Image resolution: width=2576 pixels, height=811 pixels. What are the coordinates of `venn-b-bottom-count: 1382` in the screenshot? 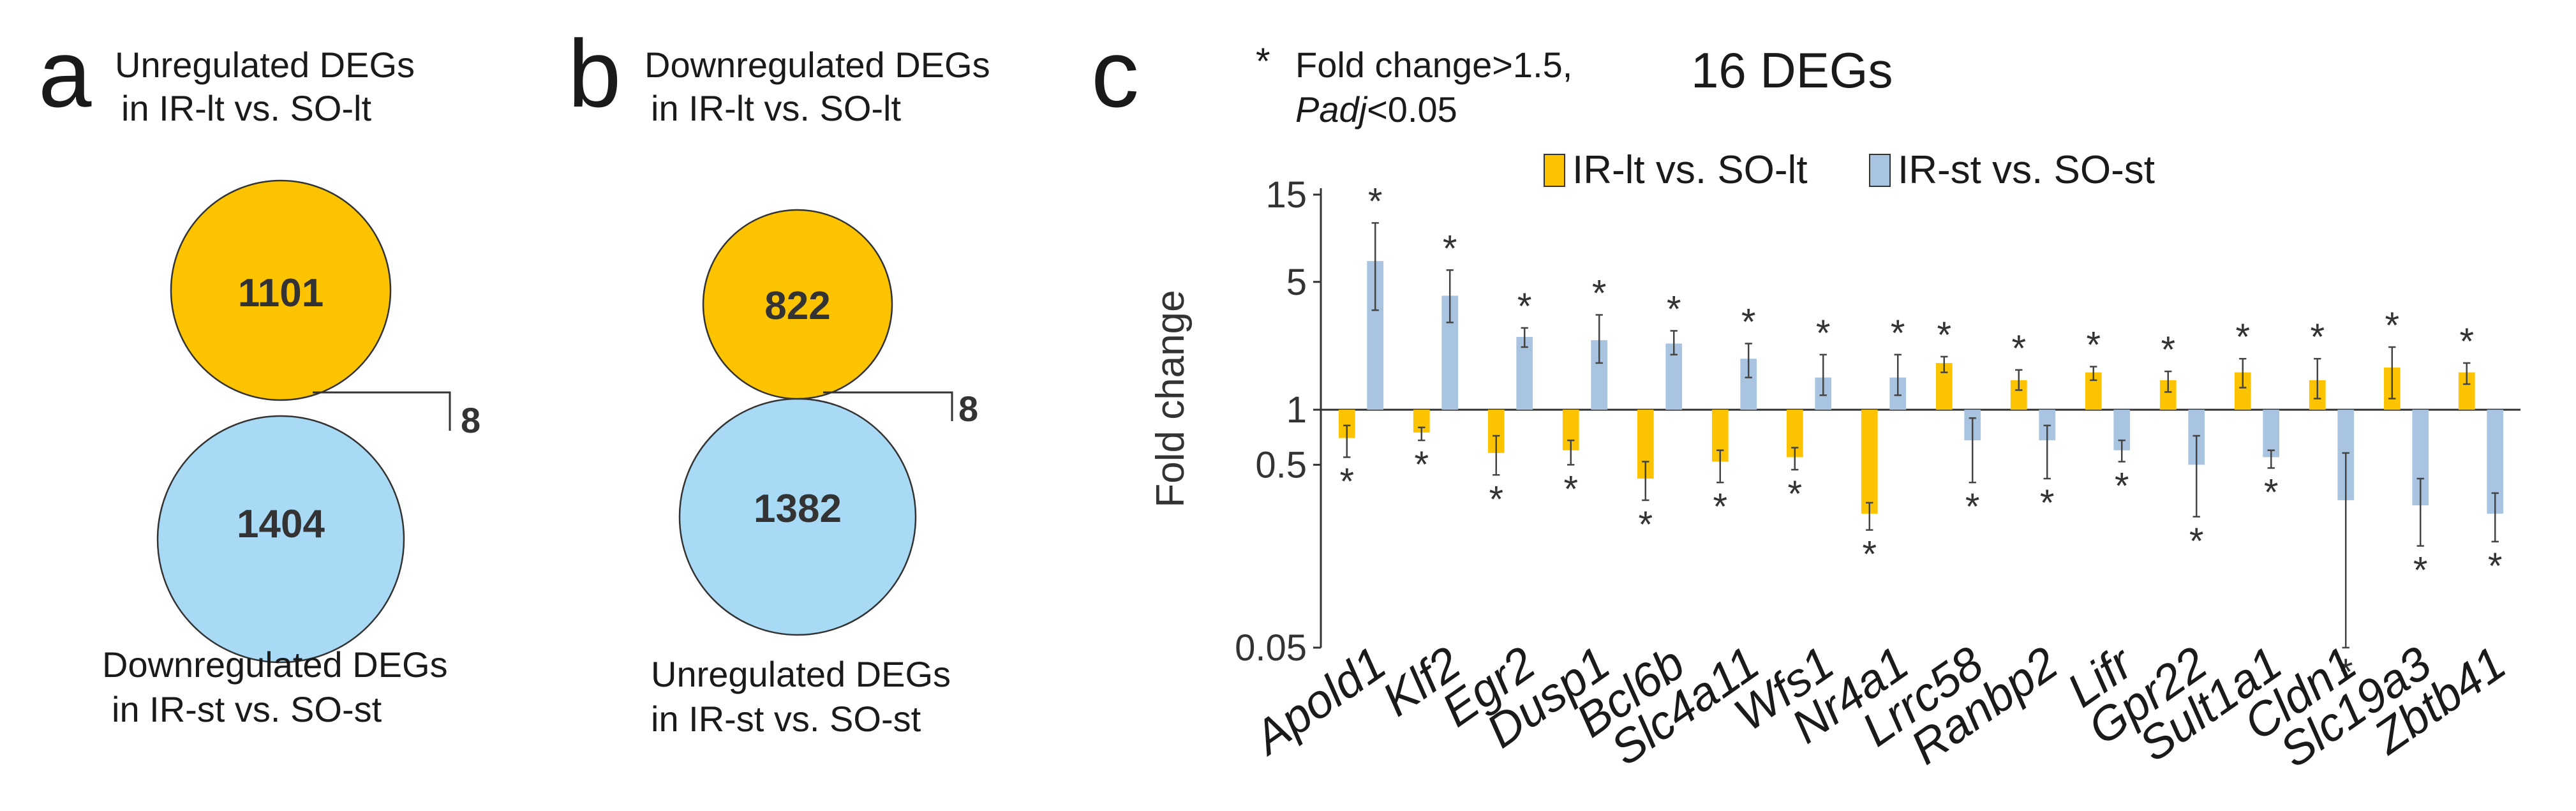 It's located at (798, 509).